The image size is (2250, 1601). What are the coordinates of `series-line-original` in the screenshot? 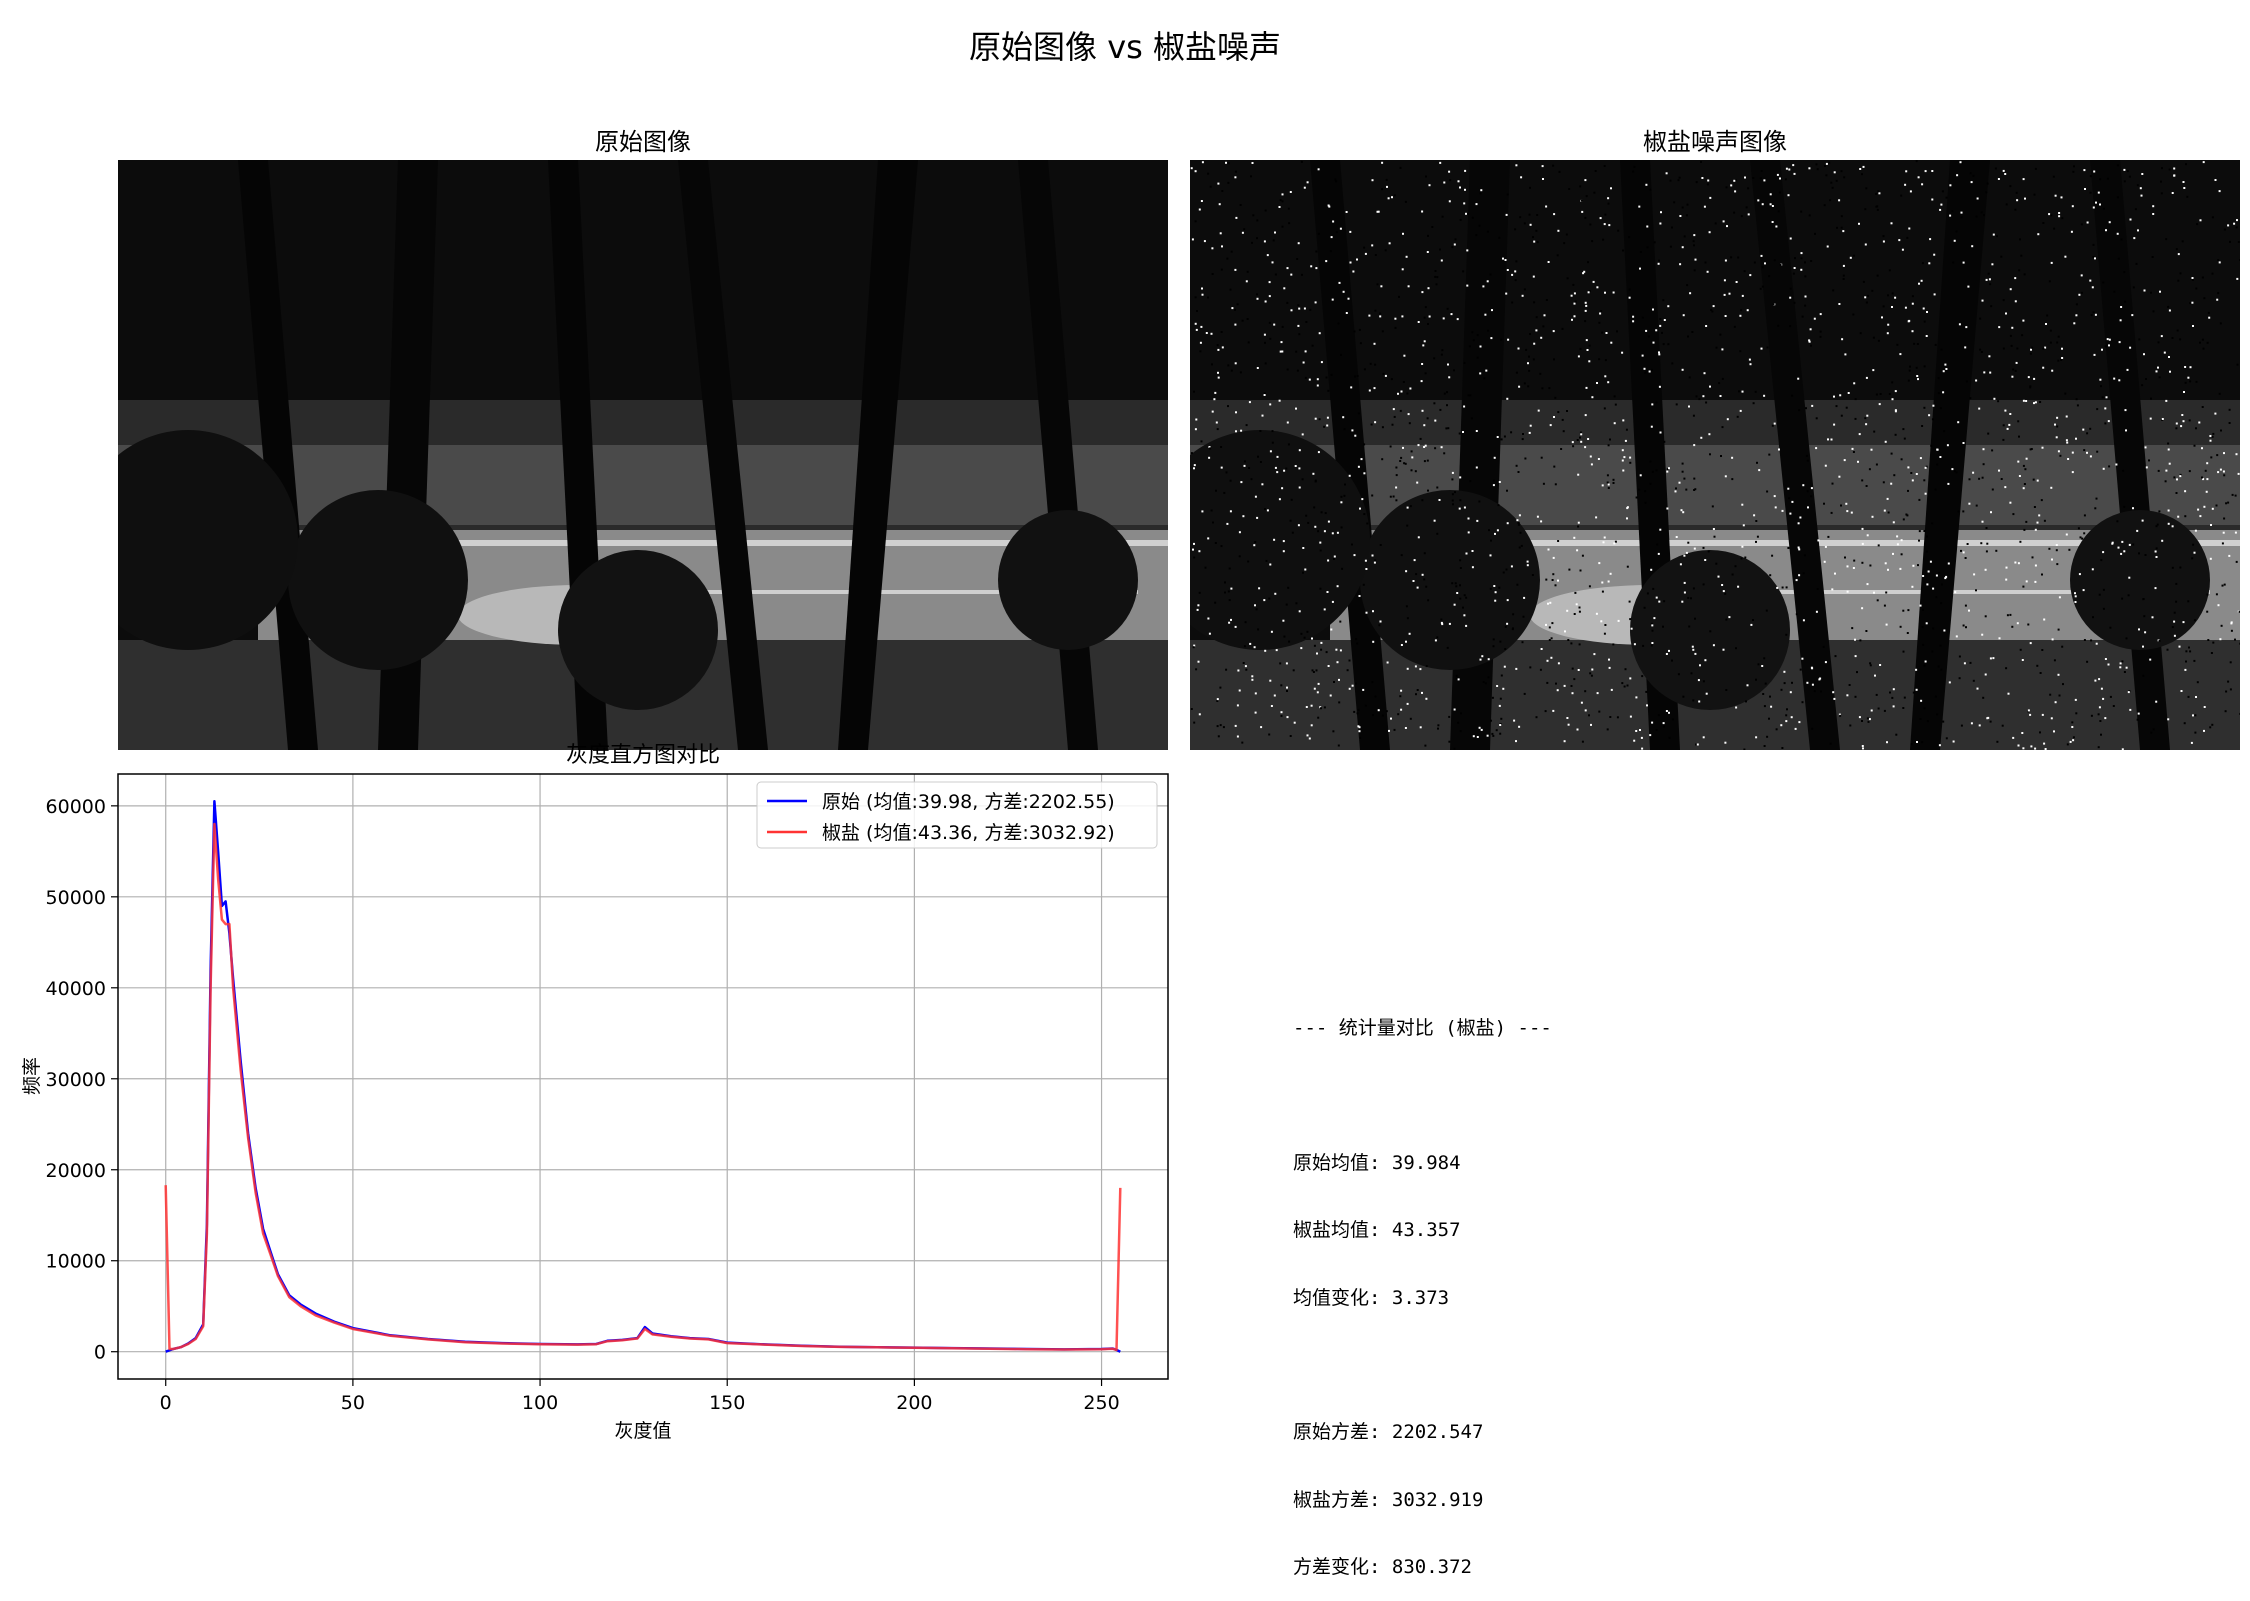 It's located at (643, 1076).